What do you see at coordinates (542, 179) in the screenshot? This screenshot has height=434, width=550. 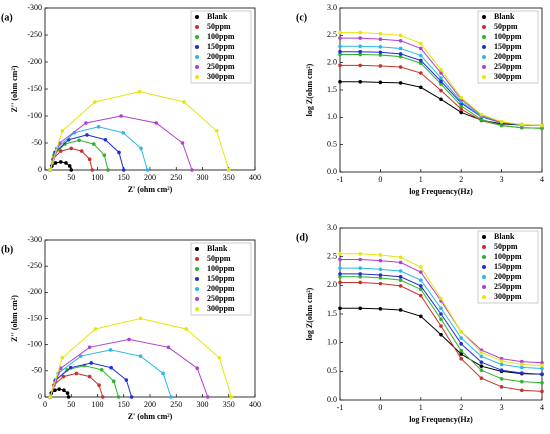 I see `x-tick-label: 4` at bounding box center [542, 179].